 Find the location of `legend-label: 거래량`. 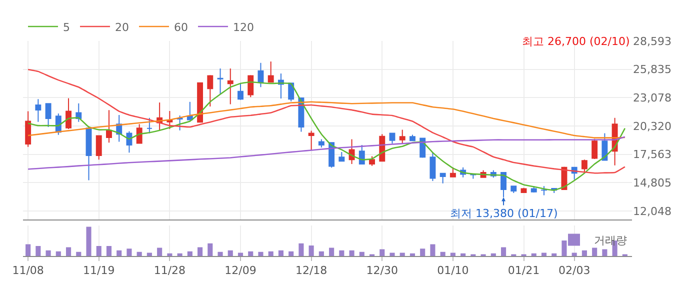

legend-label: 거래량 is located at coordinates (610, 241).